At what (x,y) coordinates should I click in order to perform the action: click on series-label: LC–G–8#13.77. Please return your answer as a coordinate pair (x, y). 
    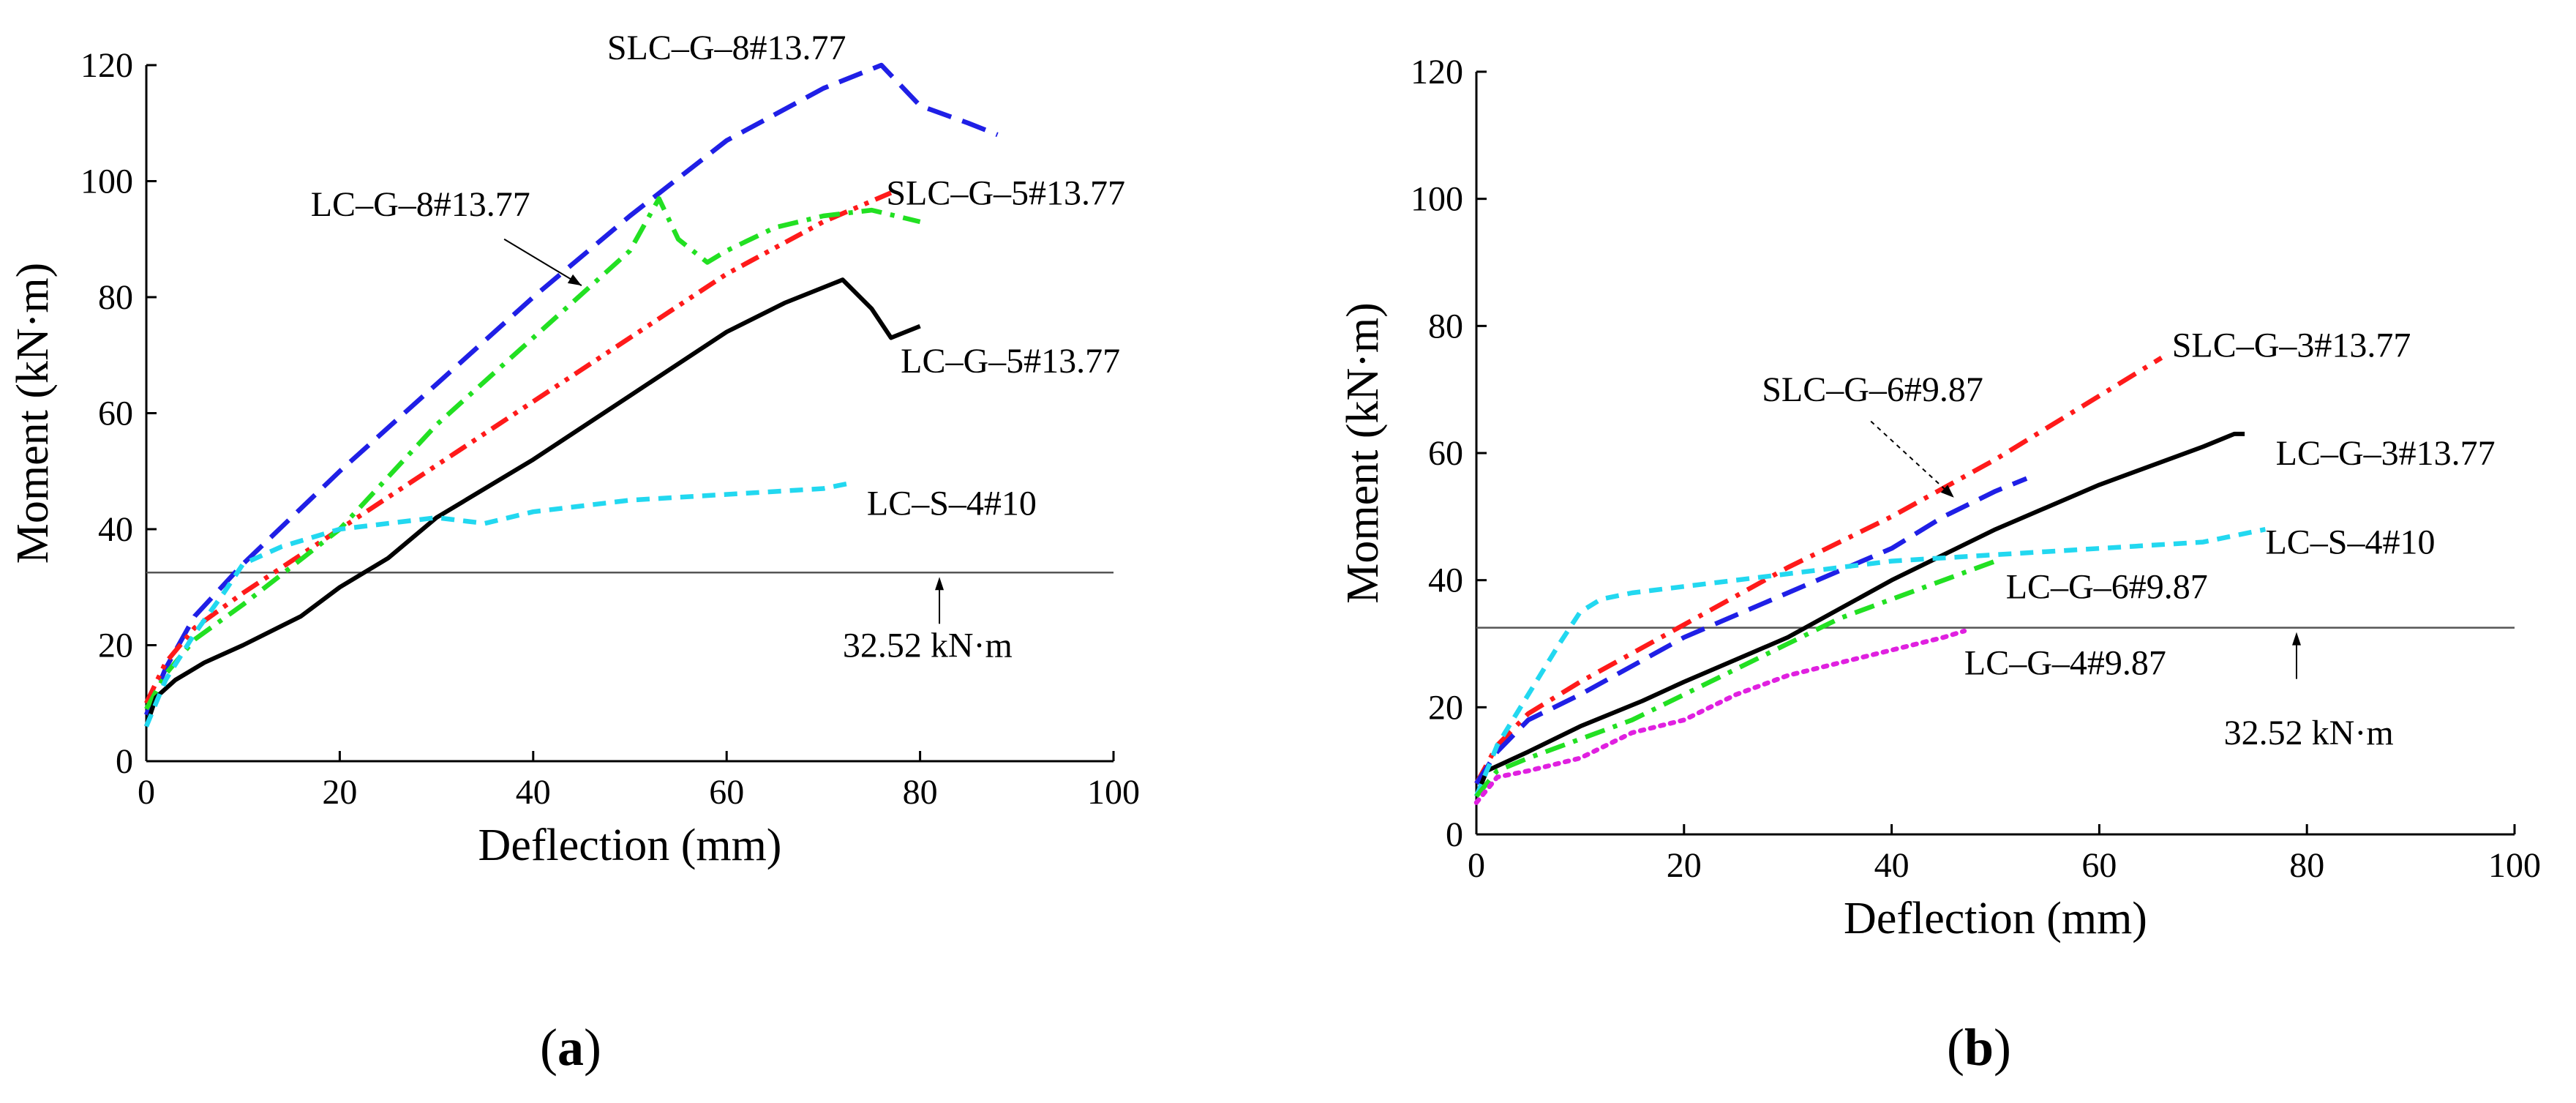
    Looking at the image, I should click on (421, 204).